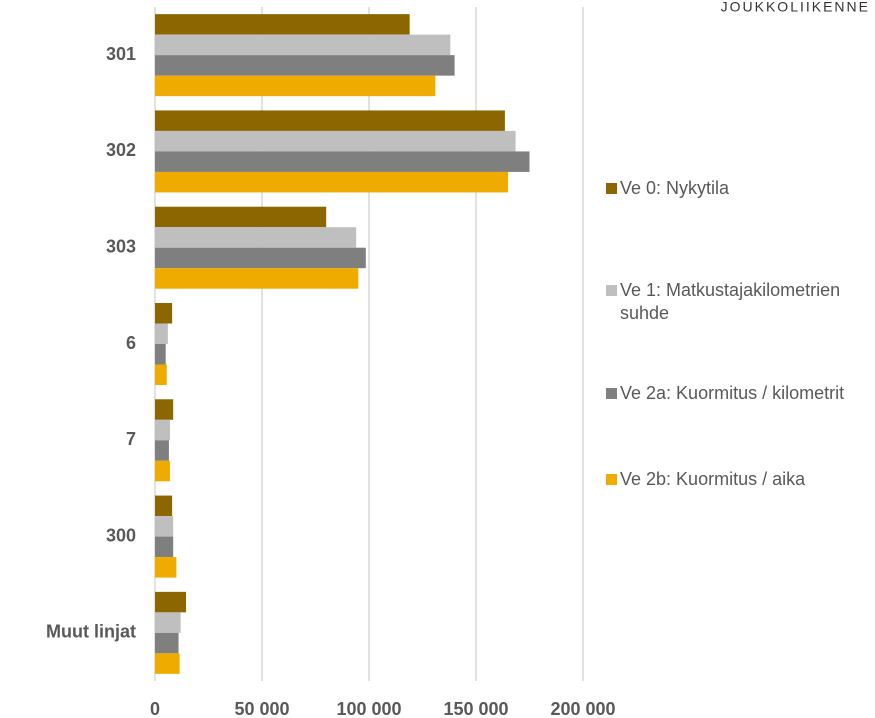  What do you see at coordinates (713, 479) in the screenshot?
I see `legend-label: Ve 2b: Kuormitus / aika` at bounding box center [713, 479].